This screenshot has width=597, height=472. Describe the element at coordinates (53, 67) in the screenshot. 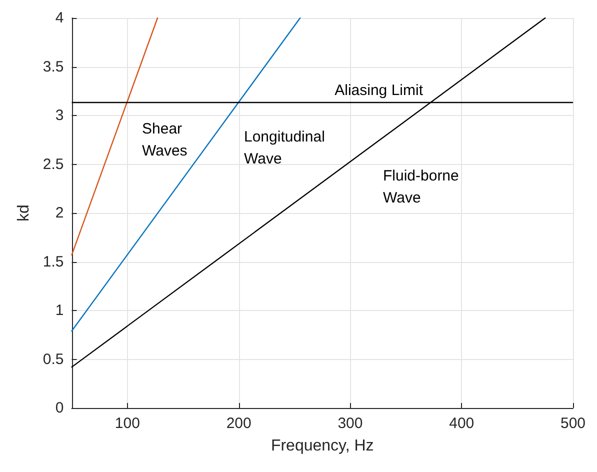

I see `y-tick-label: 3.5` at that location.